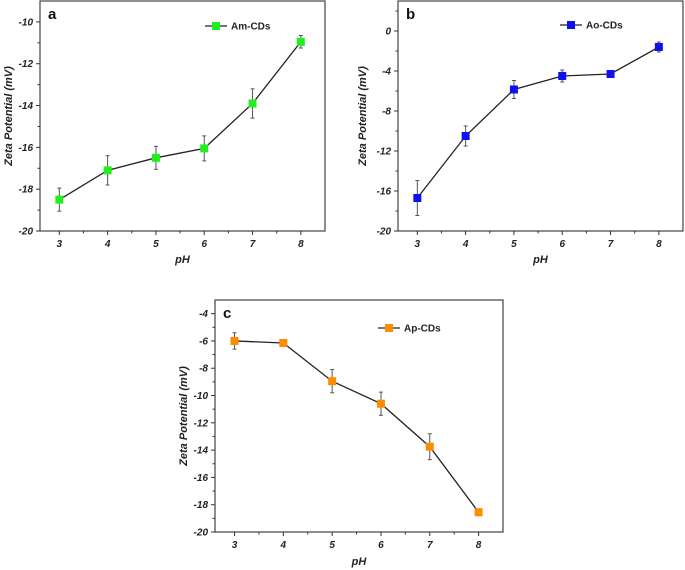 Image resolution: width=685 pixels, height=570 pixels. Describe the element at coordinates (388, 32) in the screenshot. I see `y-tick-label: 0` at that location.